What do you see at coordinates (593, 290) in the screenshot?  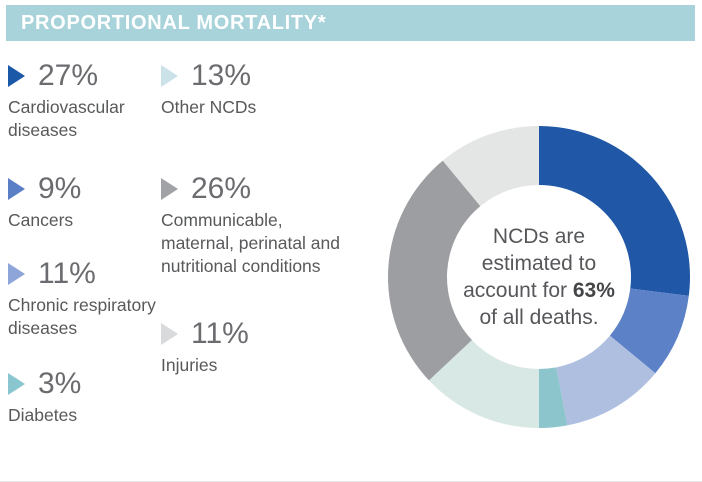 I see `annotation-bold-value: 63%` at bounding box center [593, 290].